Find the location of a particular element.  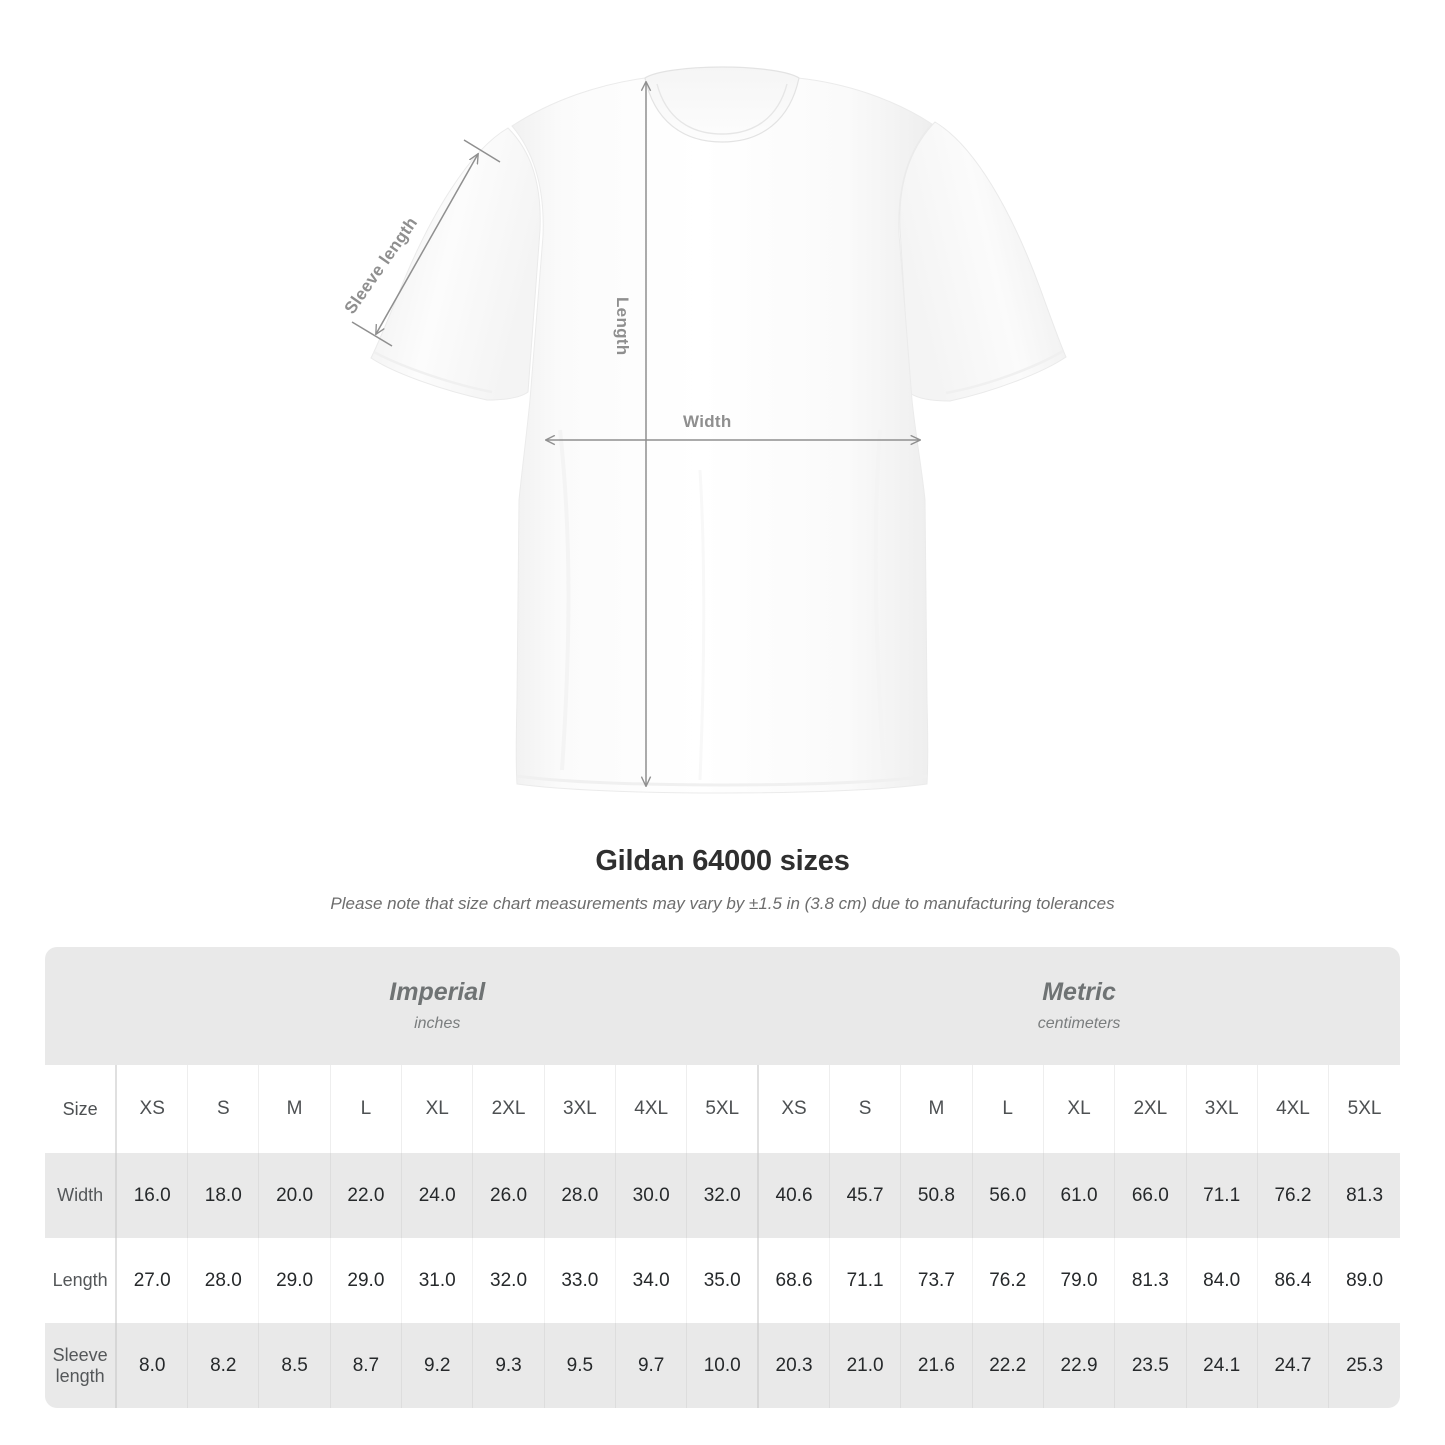

cell-width-imperial-4xl: 30.0 is located at coordinates (650, 1195).